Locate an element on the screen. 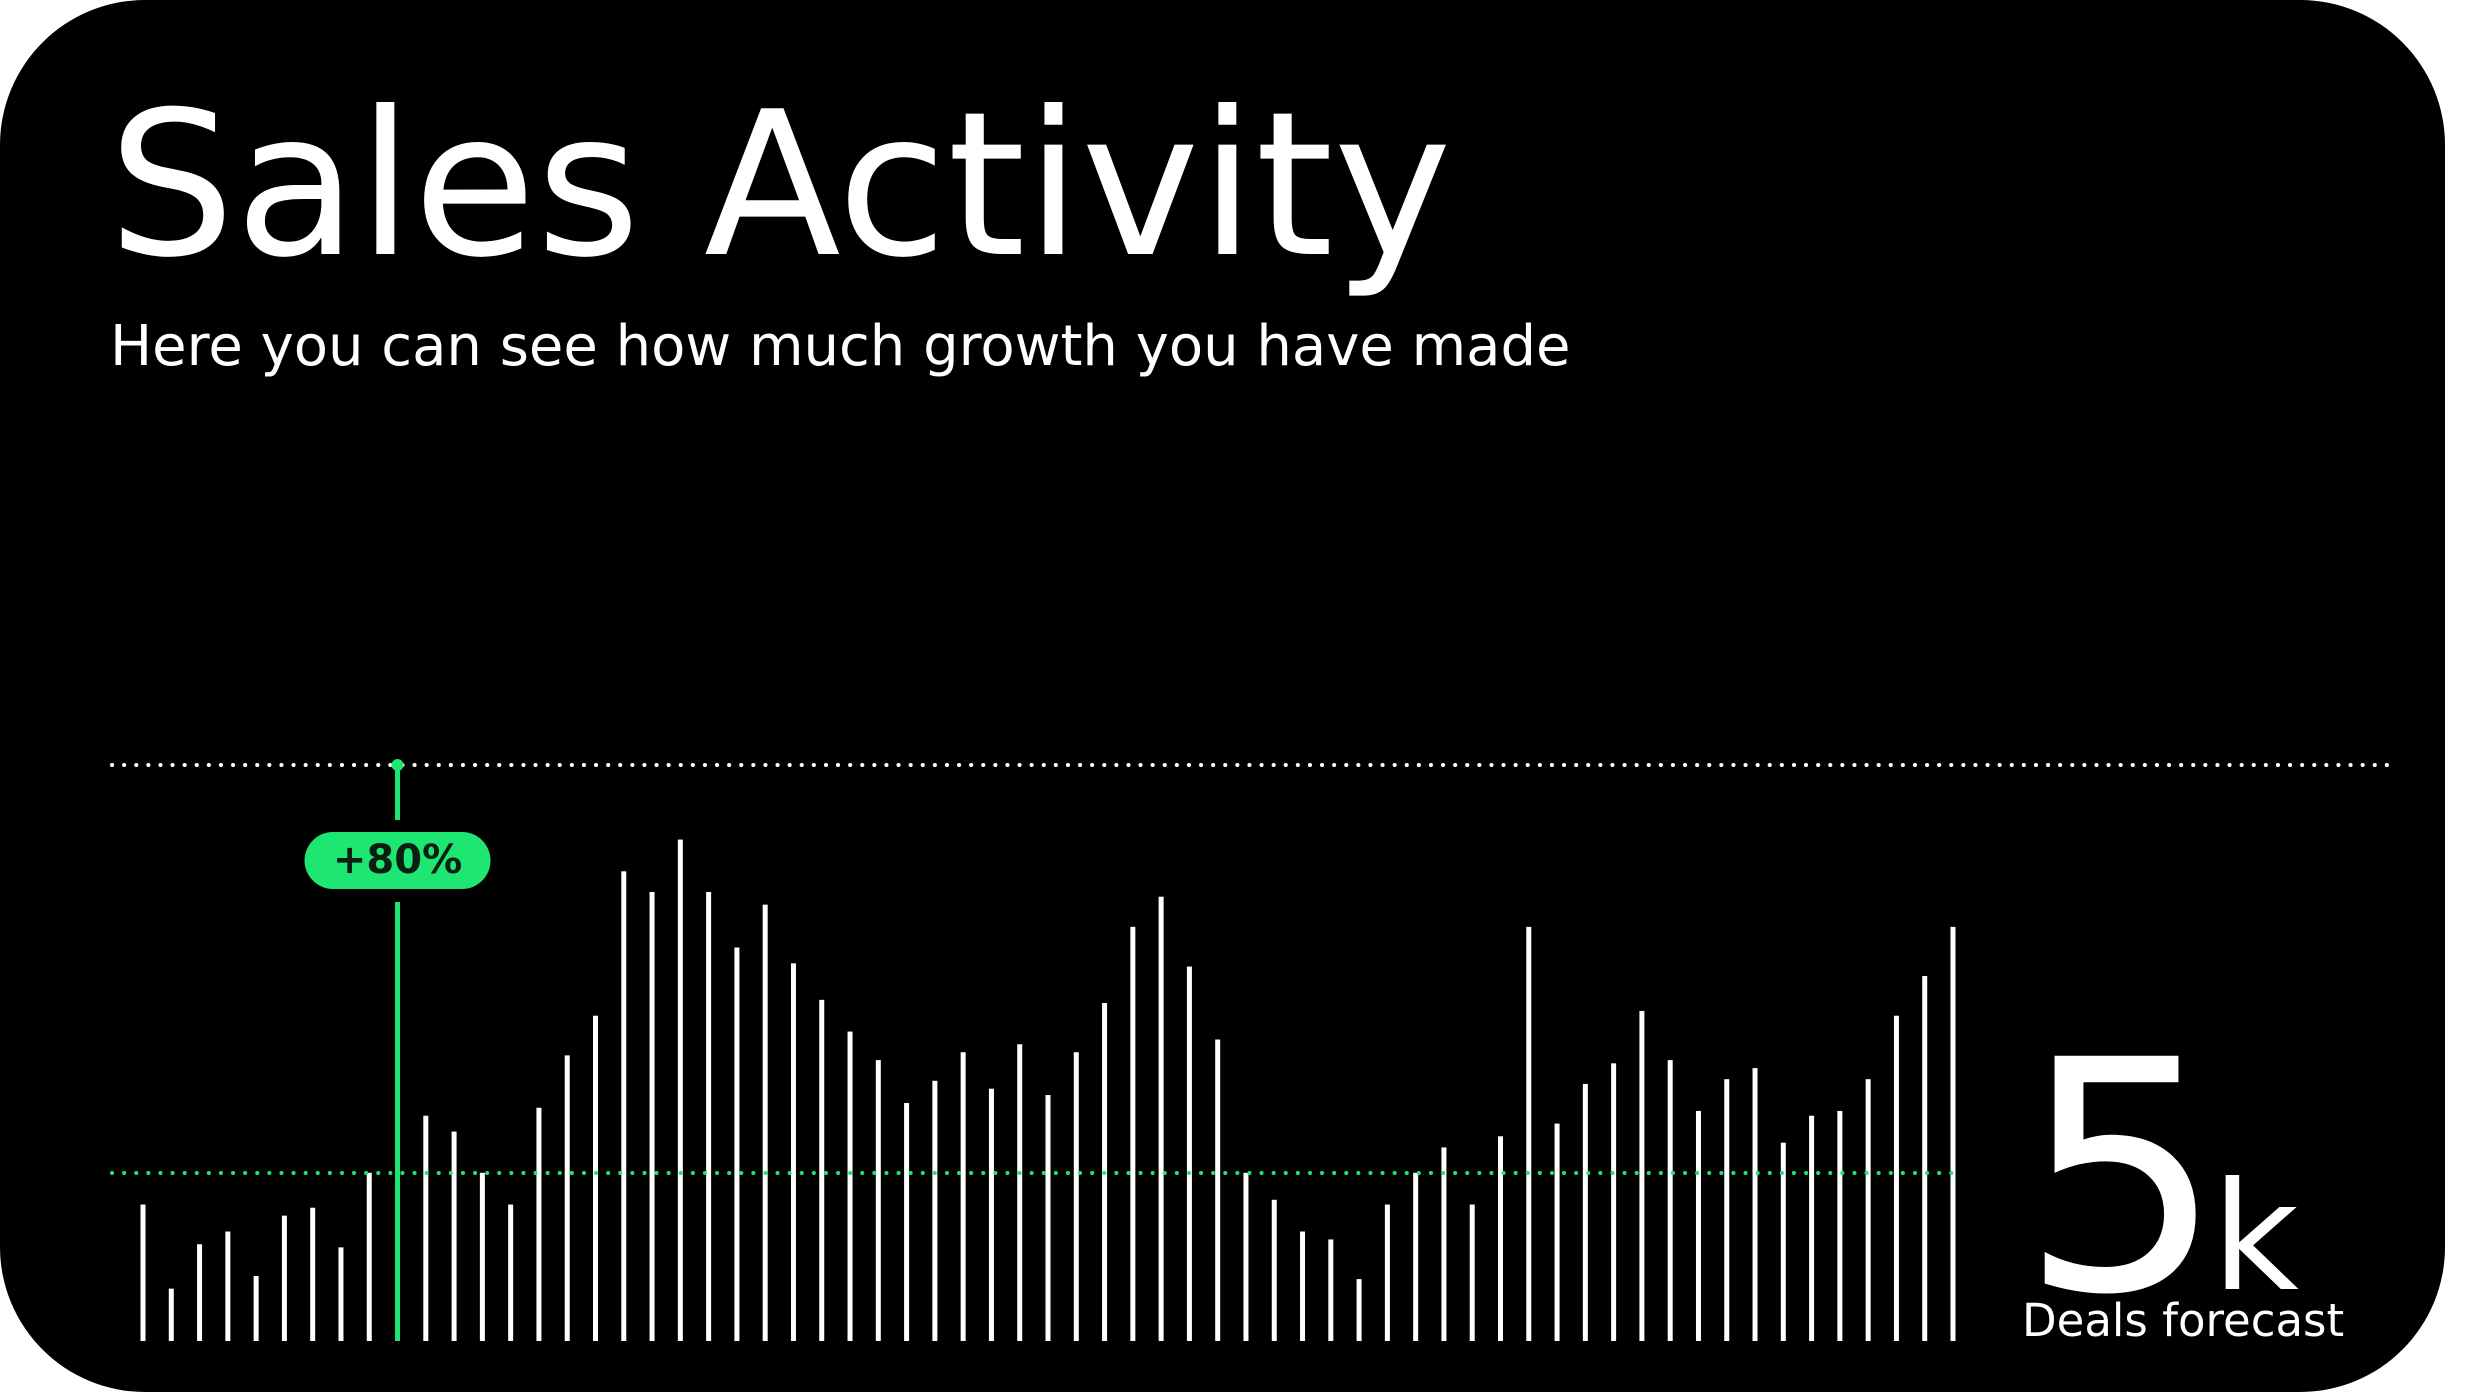 This screenshot has width=2488, height=1392. badge-background is located at coordinates (397, 860).